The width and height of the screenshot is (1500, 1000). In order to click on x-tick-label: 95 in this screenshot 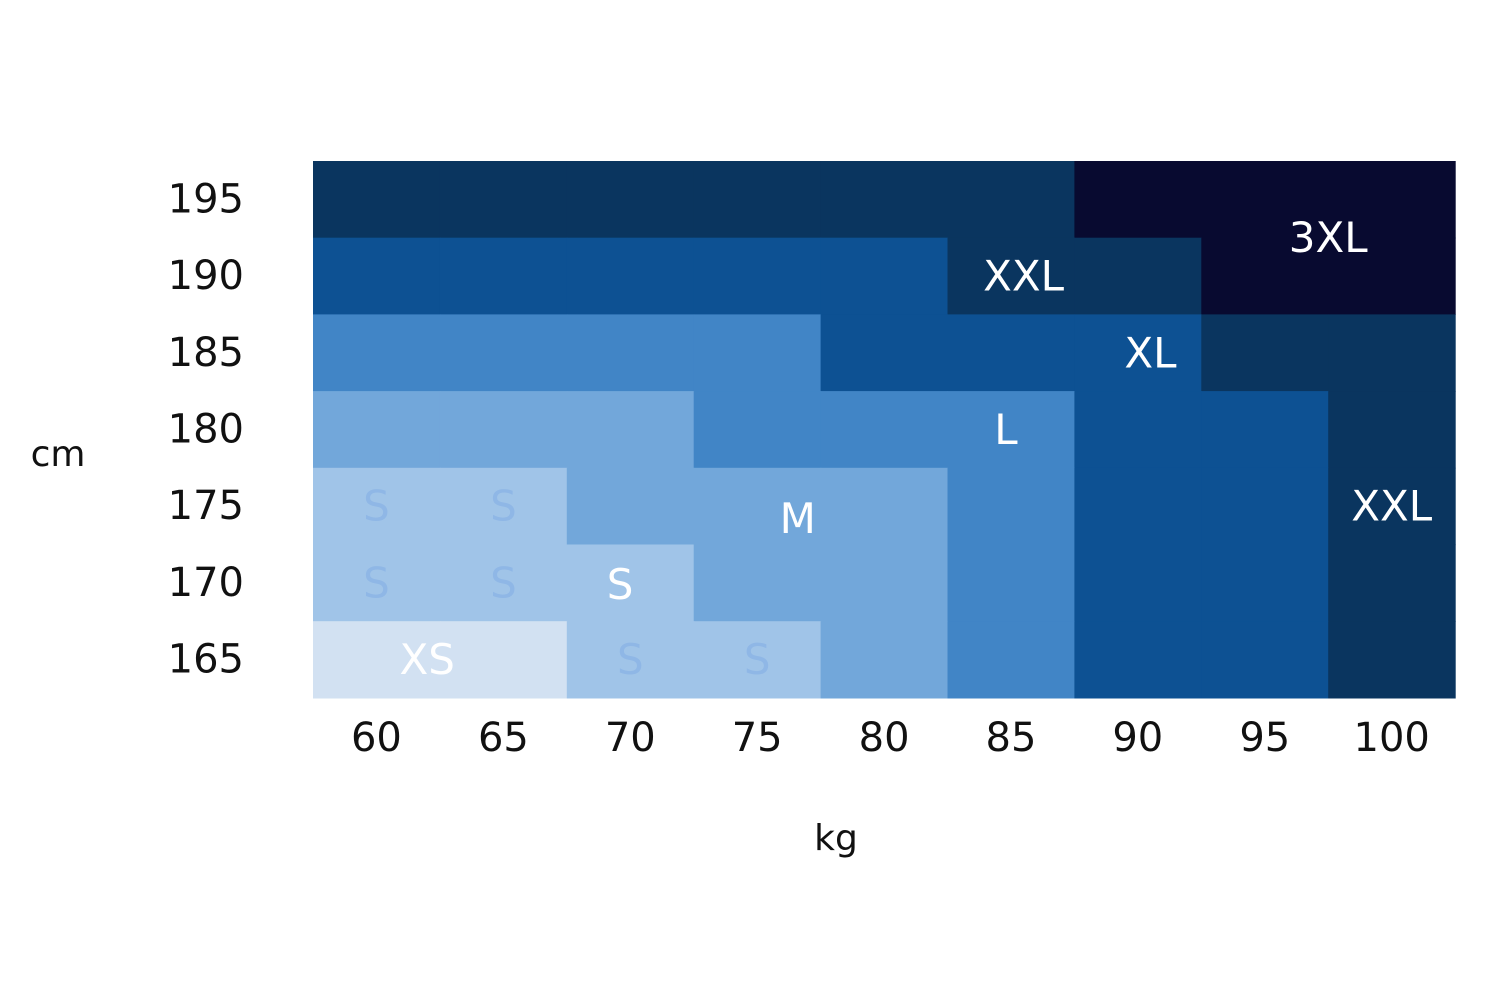, I will do `click(1264, 738)`.